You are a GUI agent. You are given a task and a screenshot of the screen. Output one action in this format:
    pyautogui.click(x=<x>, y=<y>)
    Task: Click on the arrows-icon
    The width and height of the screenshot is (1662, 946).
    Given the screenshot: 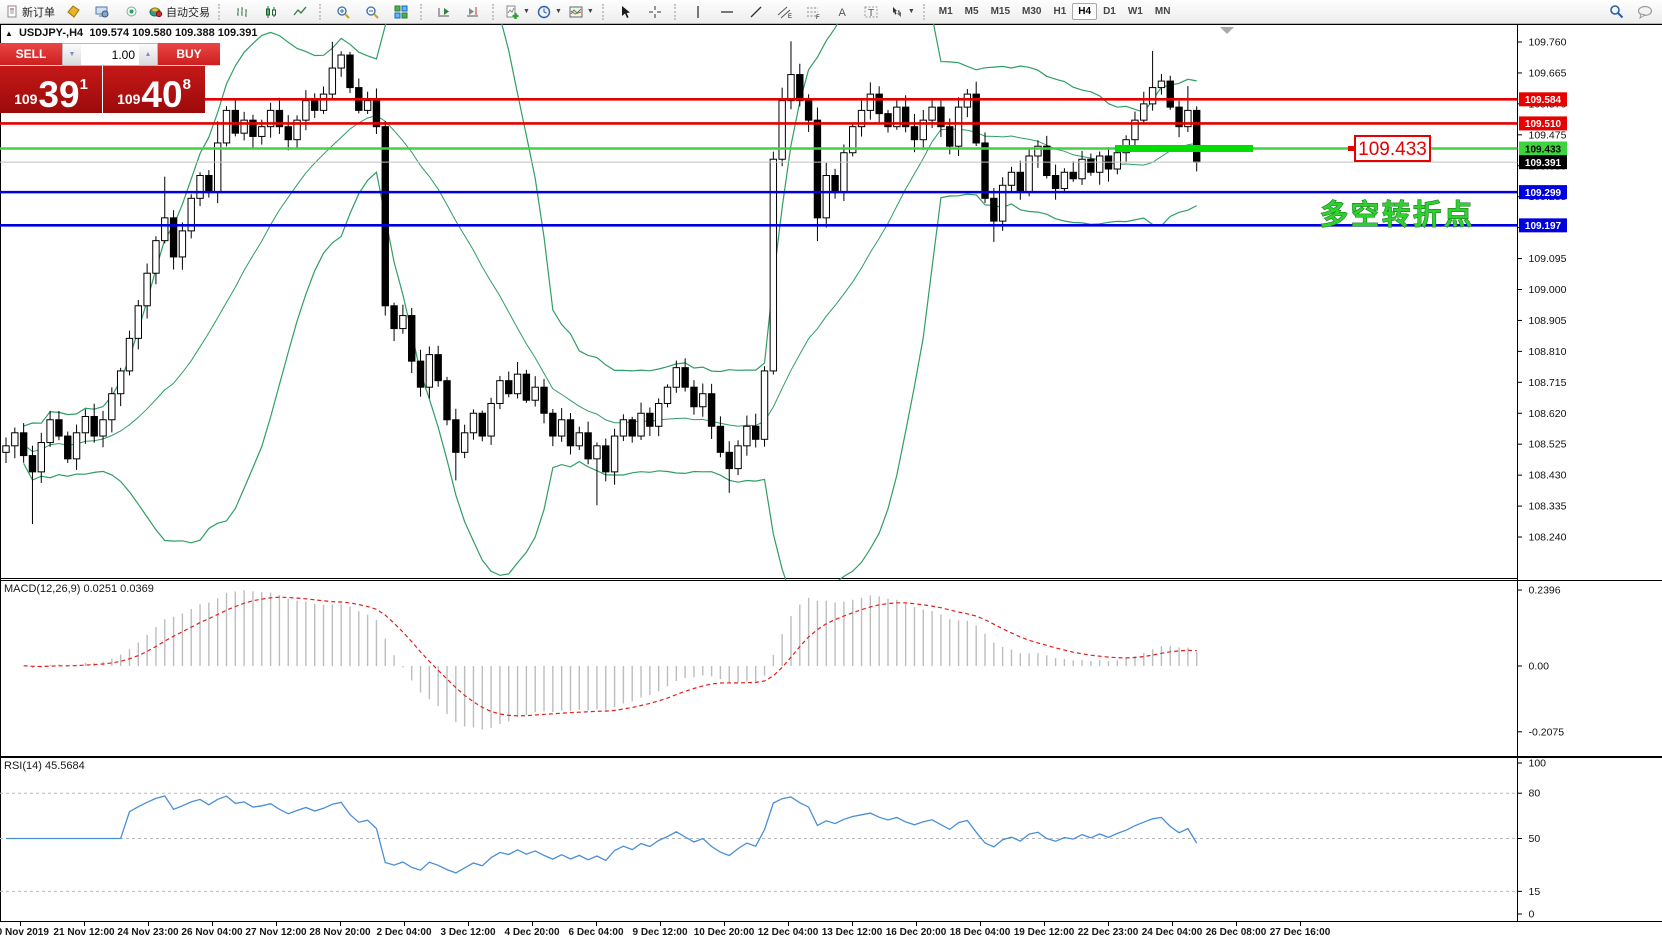 What is the action you would take?
    pyautogui.click(x=896, y=11)
    